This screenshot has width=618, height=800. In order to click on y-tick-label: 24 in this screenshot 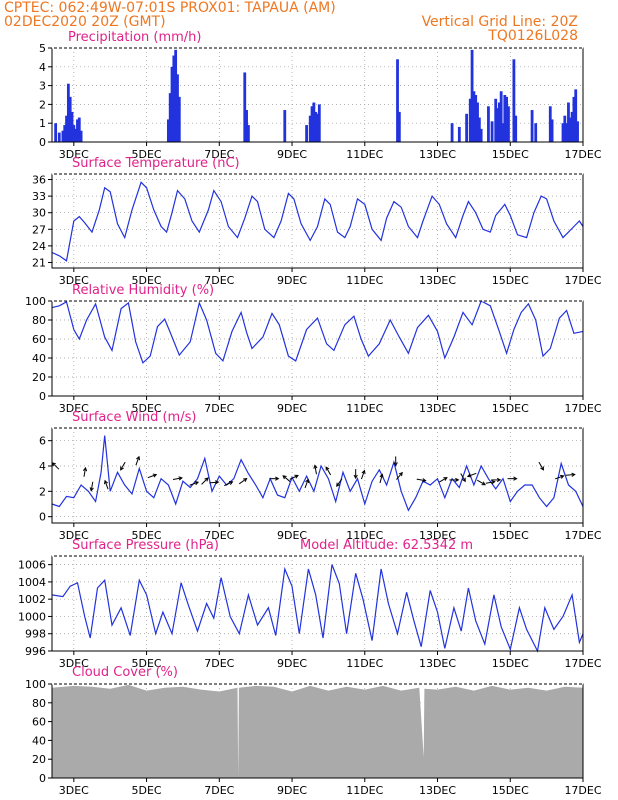, I will do `click(39, 246)`.